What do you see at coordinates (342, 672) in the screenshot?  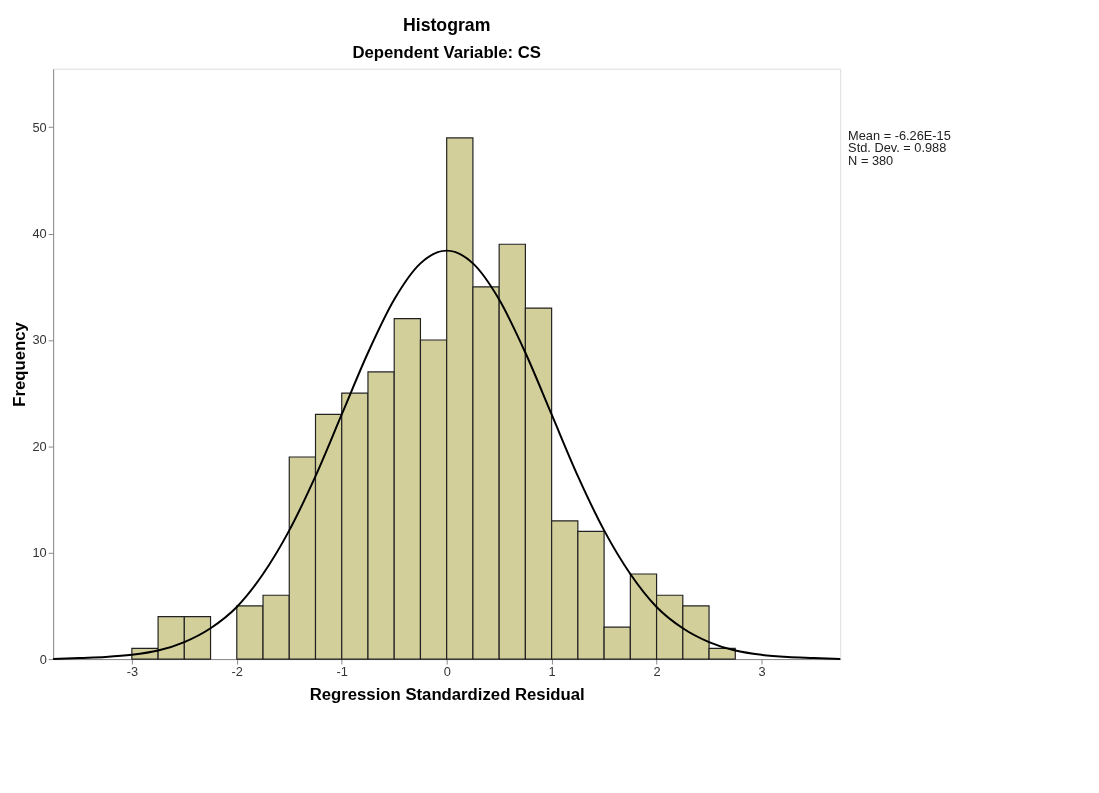 I see `x-tick-label: -1` at bounding box center [342, 672].